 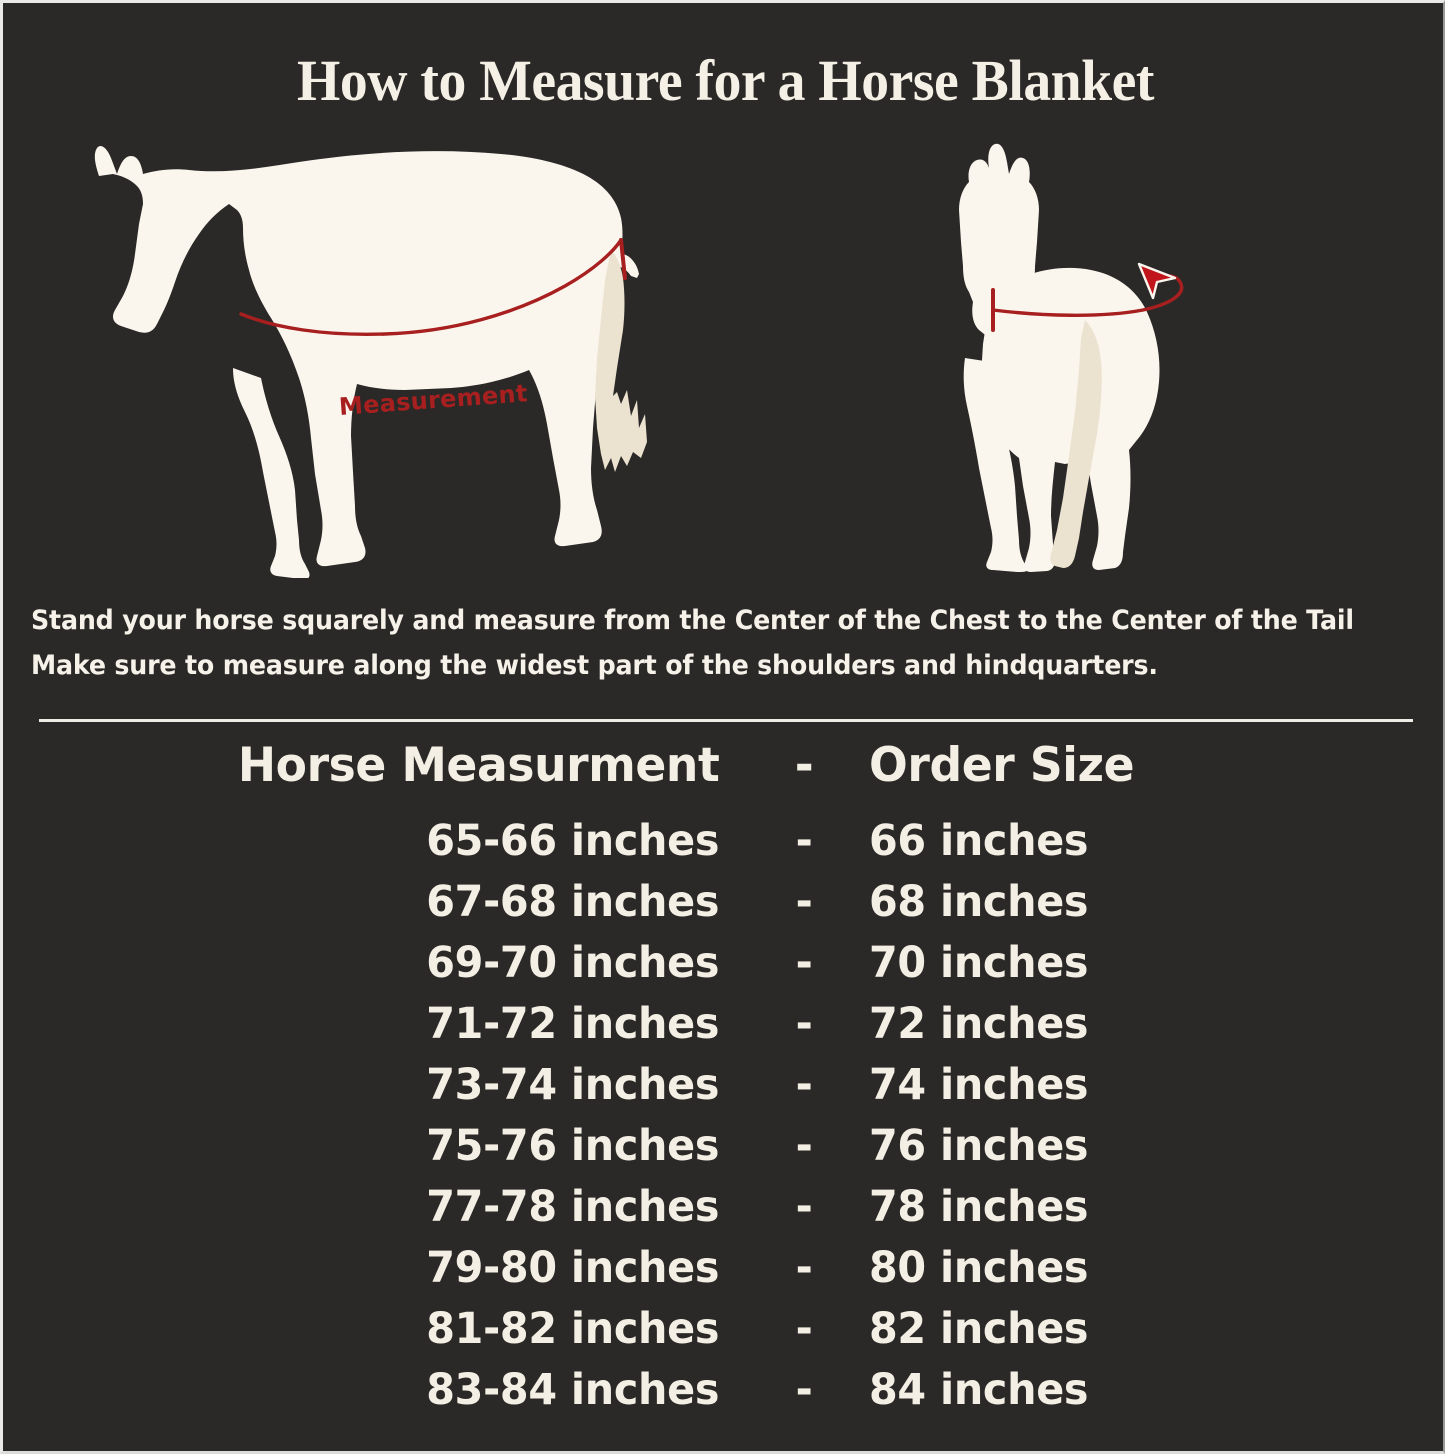 I want to click on cell-order-size: 72 inches, so click(x=979, y=1024).